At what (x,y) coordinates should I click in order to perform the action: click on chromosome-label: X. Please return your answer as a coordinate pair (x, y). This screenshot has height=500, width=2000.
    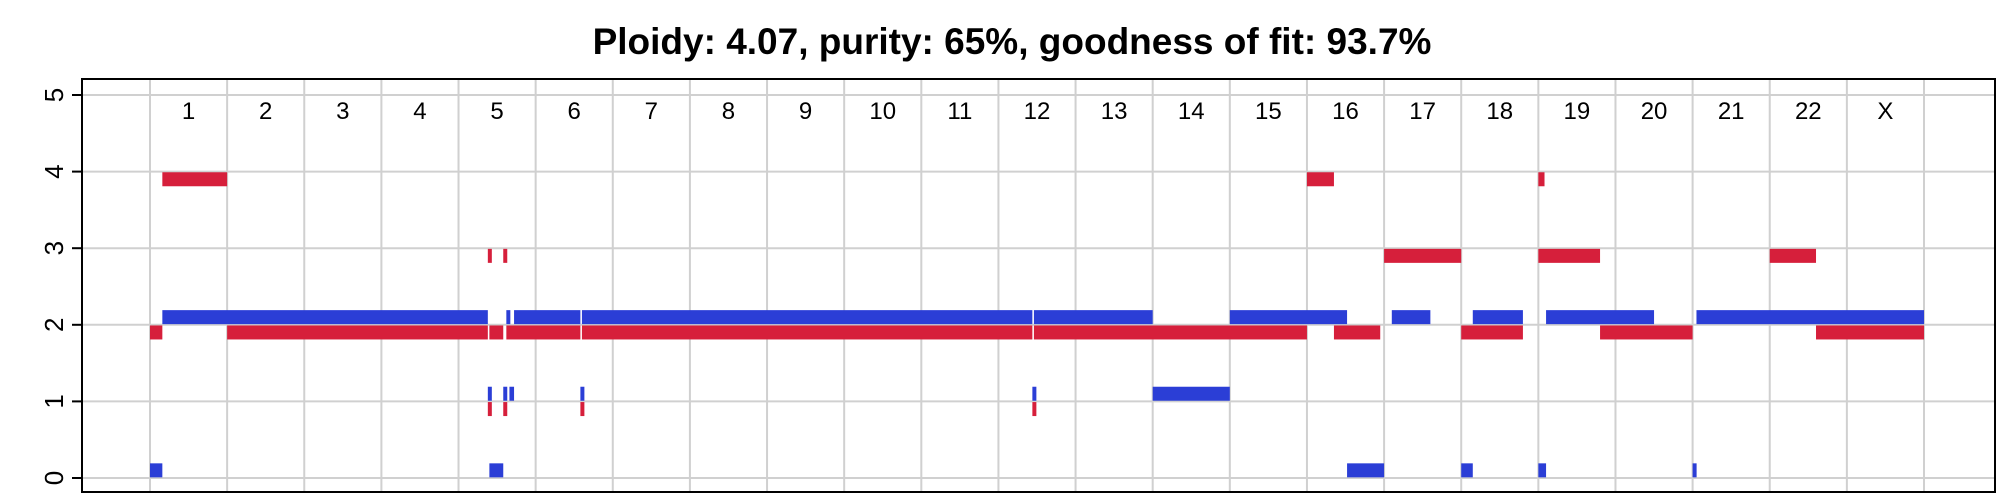
    Looking at the image, I should click on (1885, 111).